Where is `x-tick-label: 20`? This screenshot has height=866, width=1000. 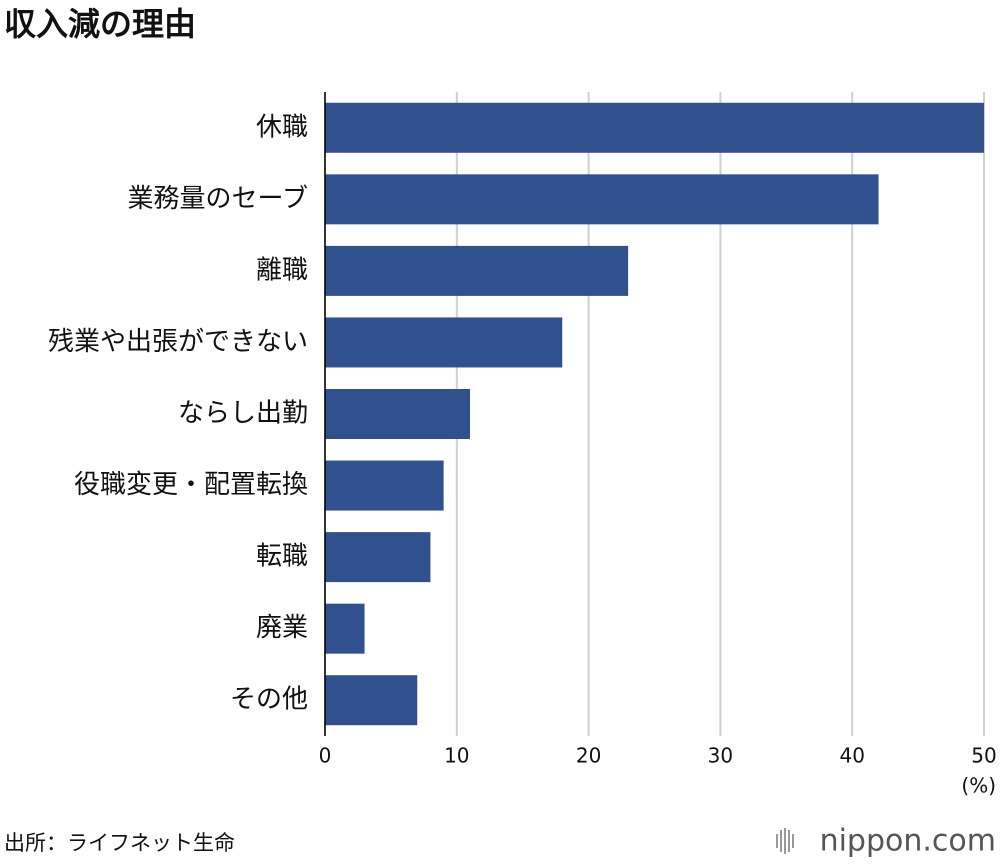 x-tick-label: 20 is located at coordinates (588, 756).